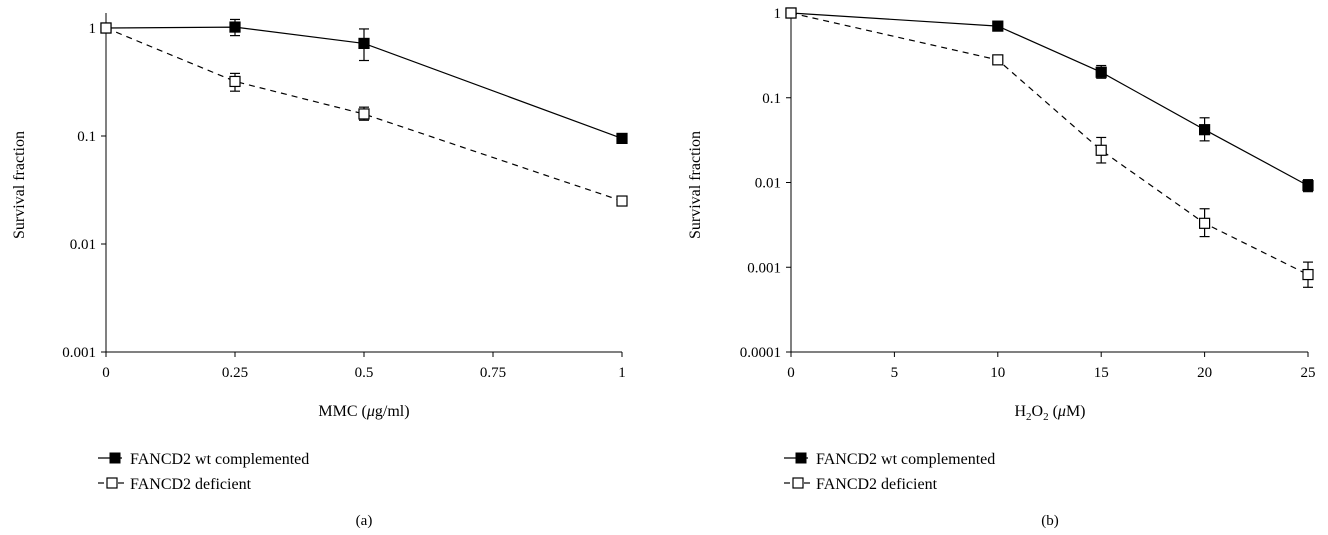  What do you see at coordinates (1101, 373) in the screenshot?
I see `x-tick-label: 15` at bounding box center [1101, 373].